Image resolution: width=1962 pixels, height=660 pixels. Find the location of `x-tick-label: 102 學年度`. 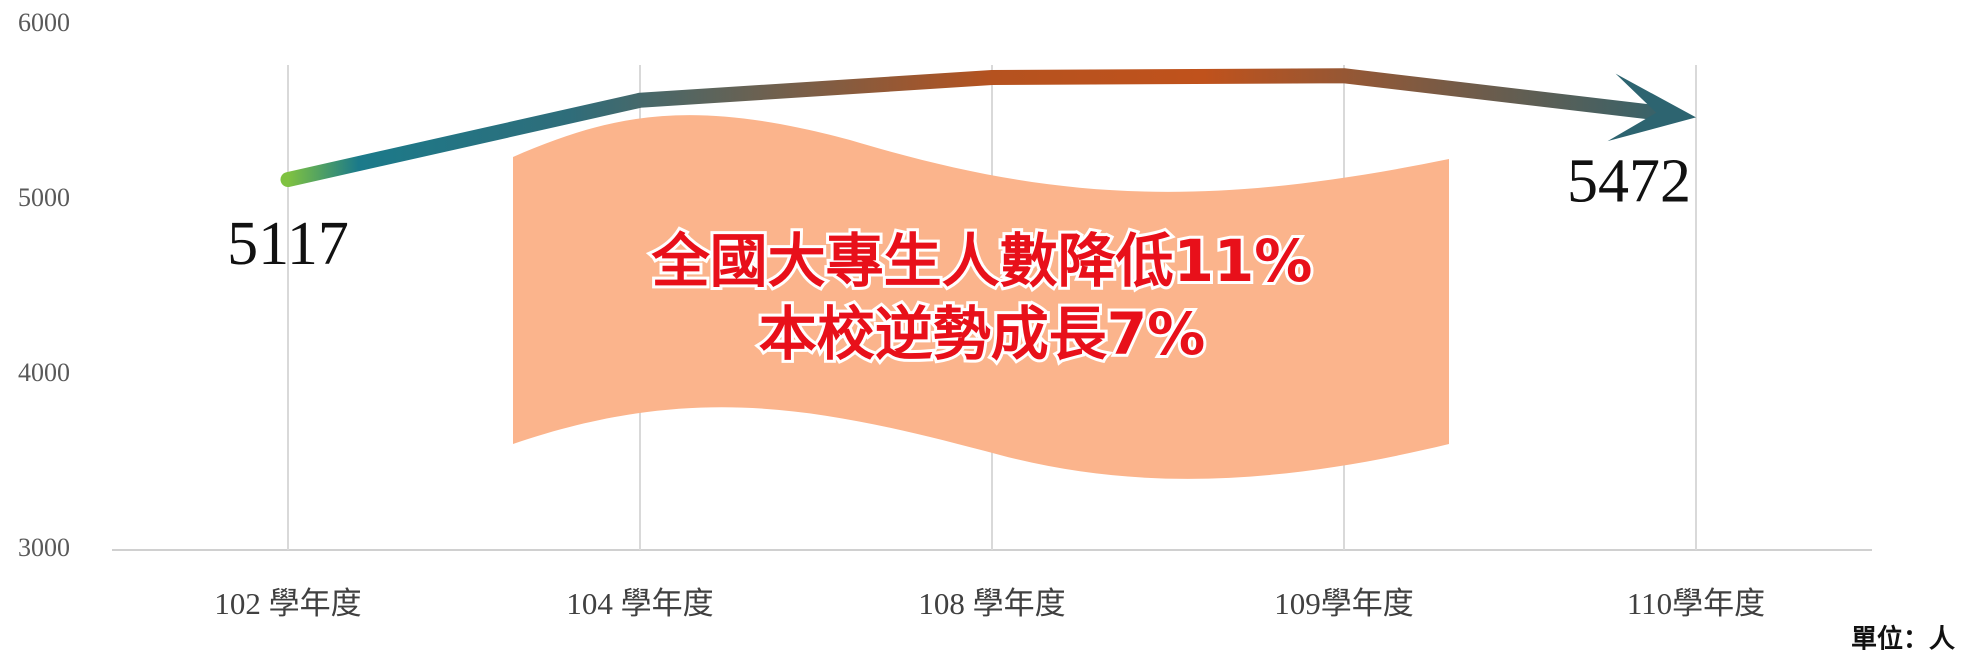

x-tick-label: 102 學年度 is located at coordinates (287, 603).